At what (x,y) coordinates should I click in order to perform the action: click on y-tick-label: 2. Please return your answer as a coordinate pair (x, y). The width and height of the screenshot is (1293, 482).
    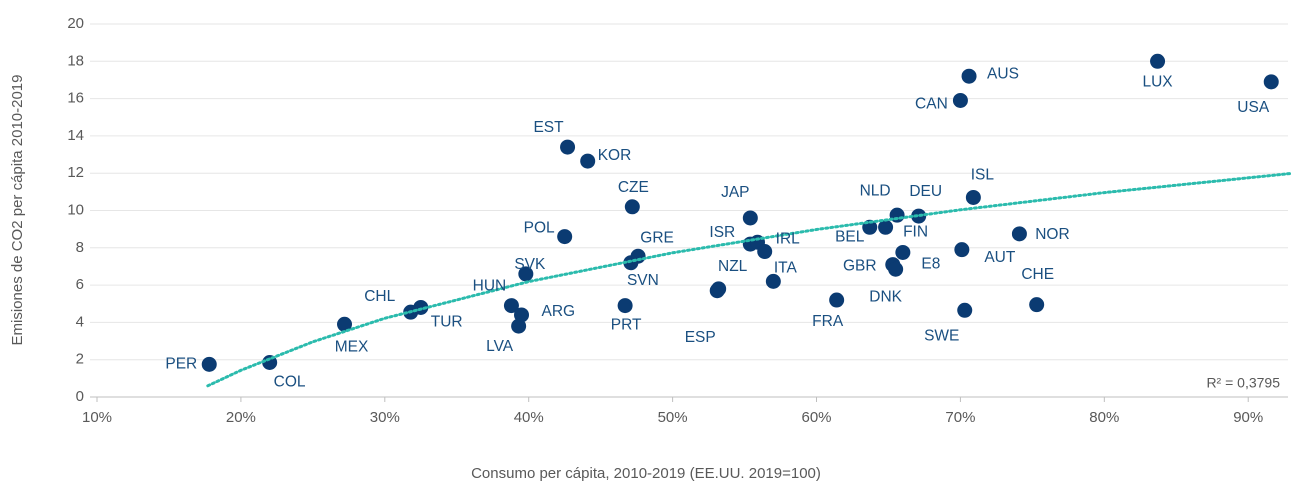
    Looking at the image, I should click on (80, 359).